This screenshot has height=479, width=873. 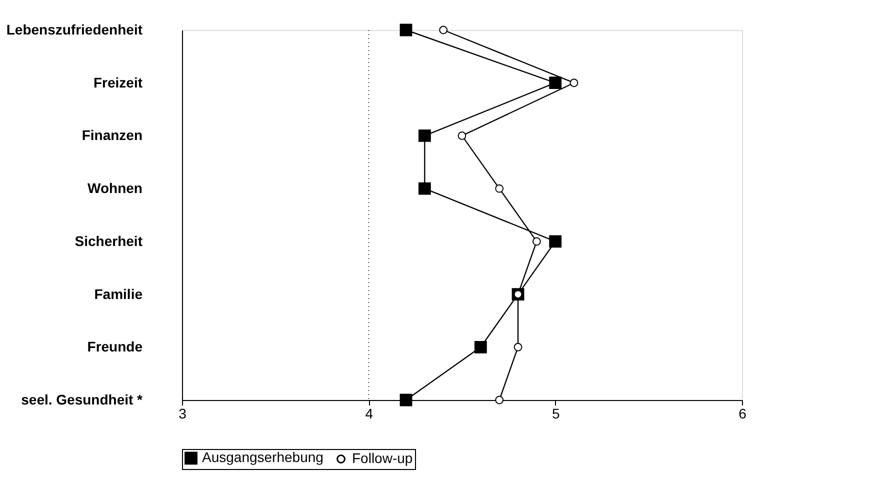 What do you see at coordinates (112, 135) in the screenshot?
I see `y-tick-label: Finanzen` at bounding box center [112, 135].